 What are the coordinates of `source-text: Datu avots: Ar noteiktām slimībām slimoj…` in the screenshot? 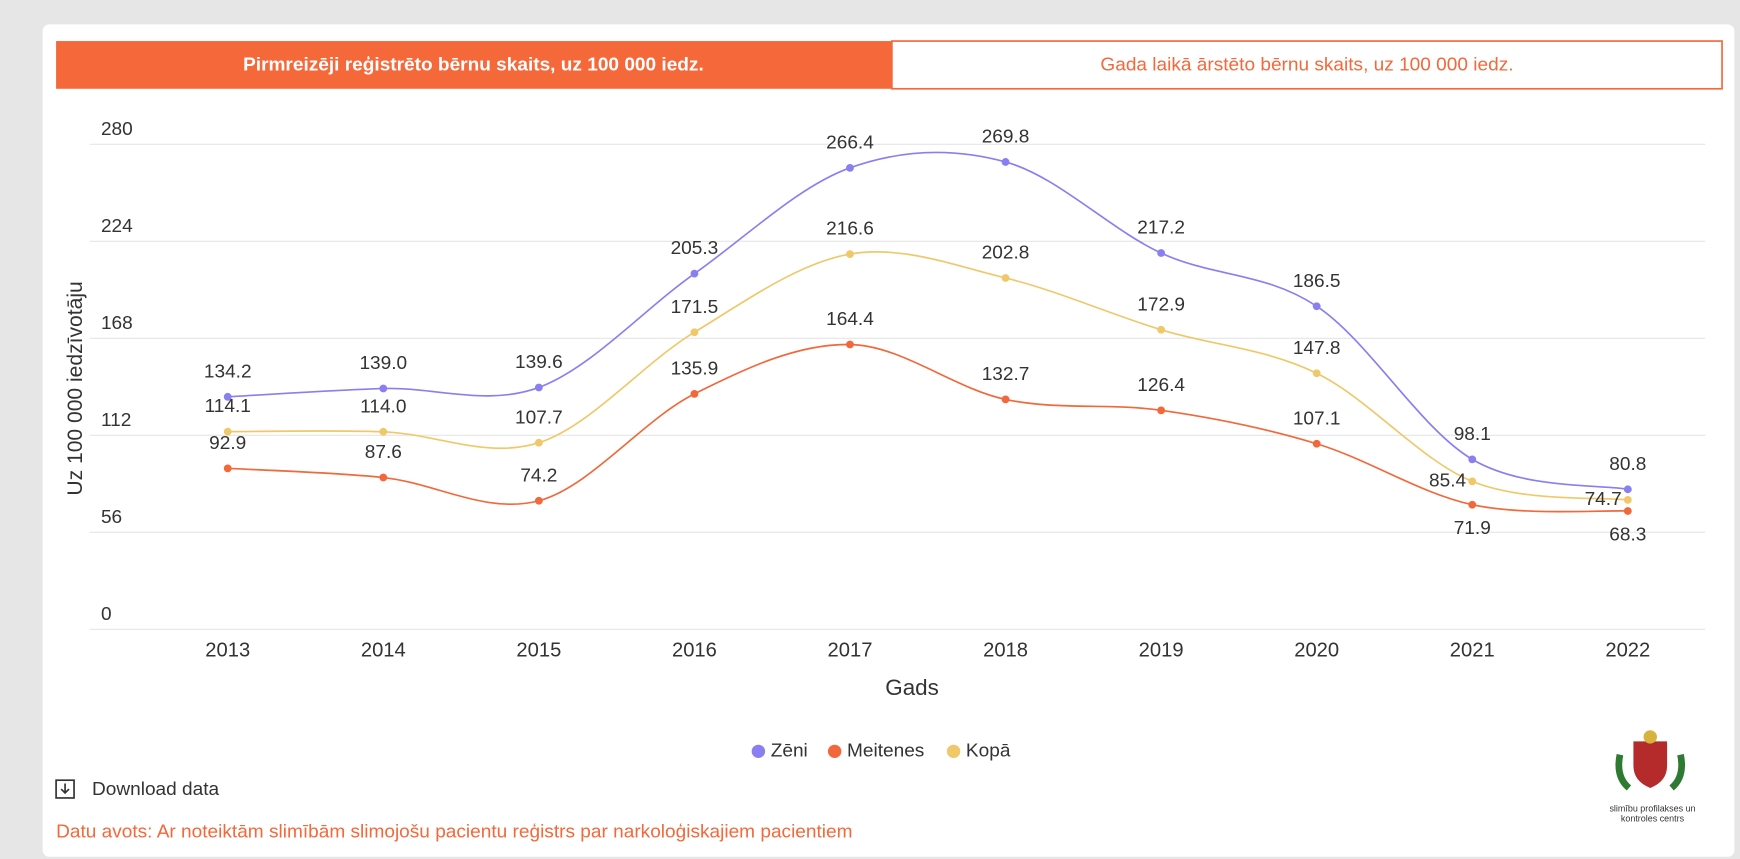 It's located at (454, 831).